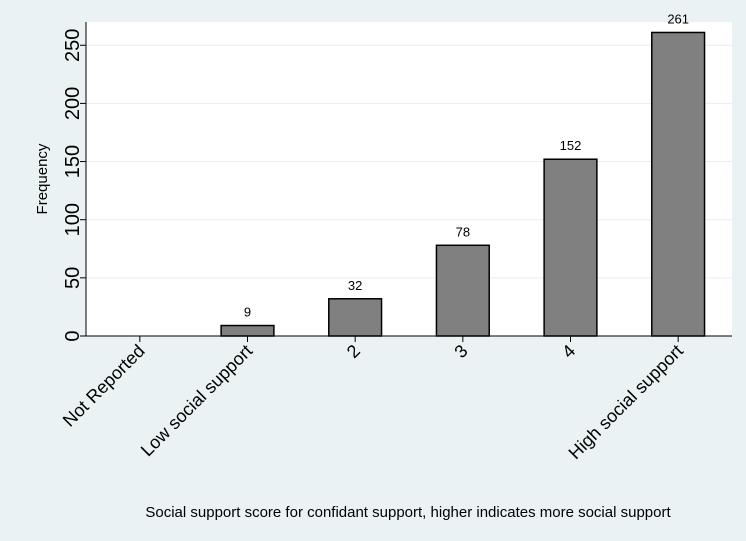 The height and width of the screenshot is (541, 746). I want to click on y-axis-ticks: 0 50 100 150 200 250, so click(74, 185).